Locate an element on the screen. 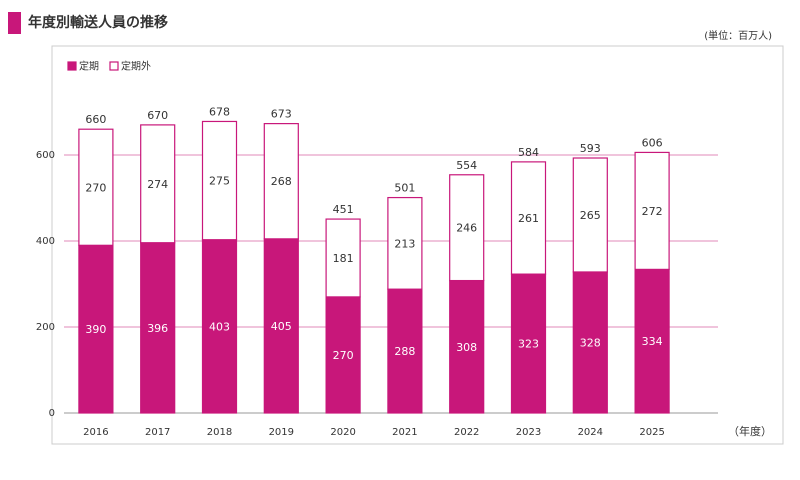  total-label: 584 is located at coordinates (528, 152).